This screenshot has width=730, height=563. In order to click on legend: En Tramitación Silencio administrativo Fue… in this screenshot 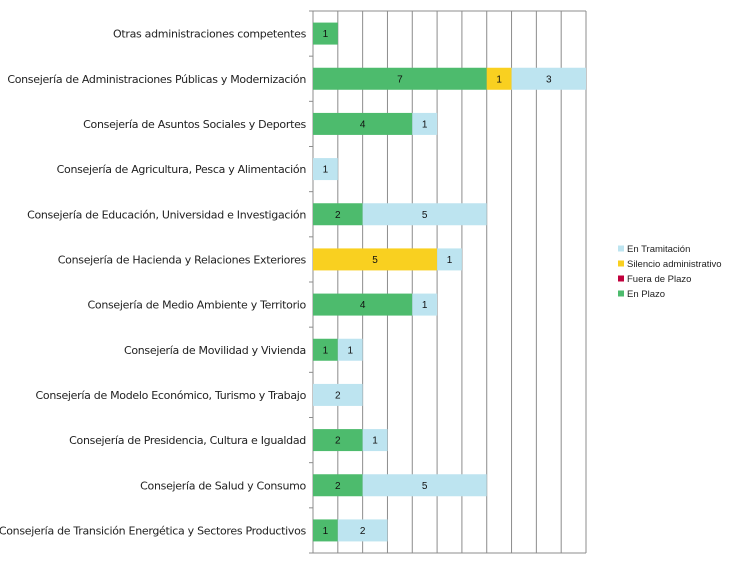, I will do `click(670, 272)`.